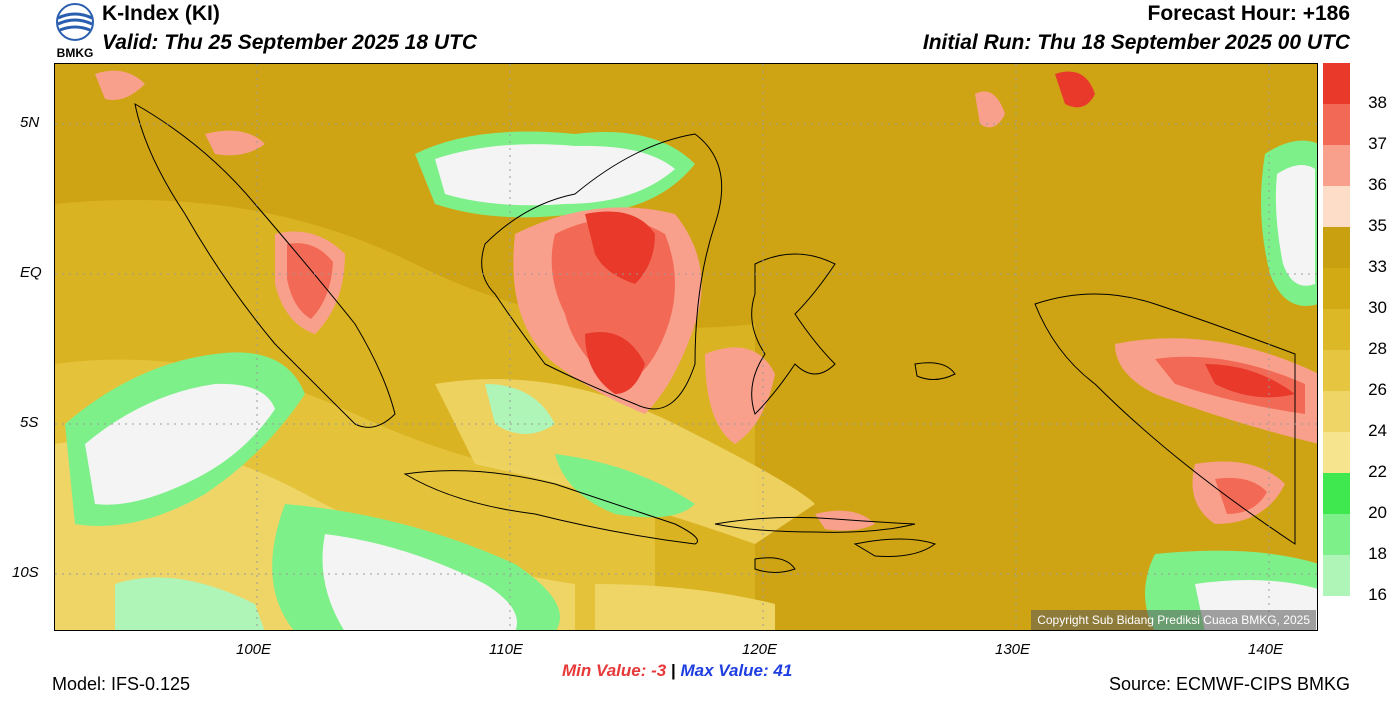 This screenshot has height=709, width=1400. Describe the element at coordinates (1377, 430) in the screenshot. I see `colorbar-label: 24` at that location.